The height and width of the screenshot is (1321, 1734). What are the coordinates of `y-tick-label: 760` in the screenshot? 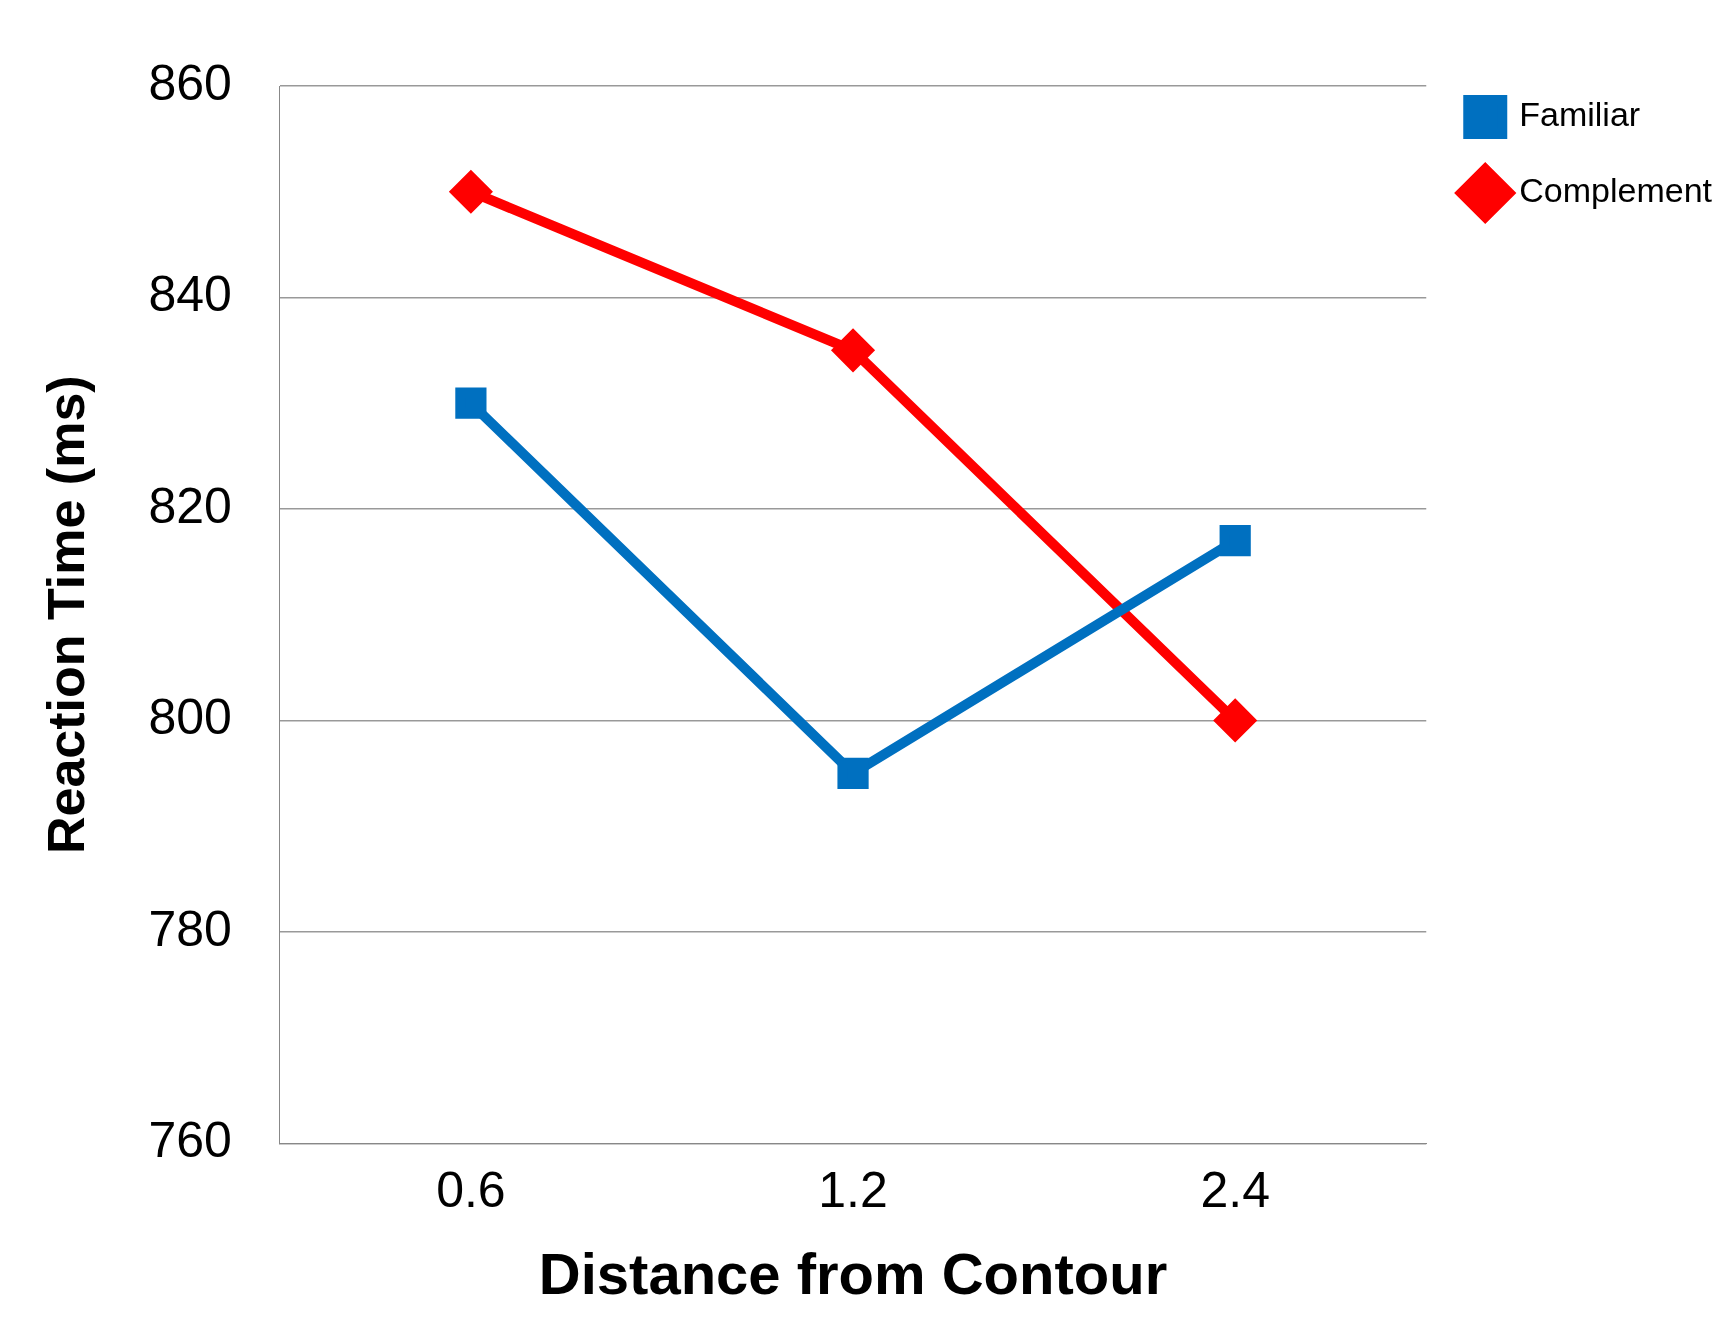 It's located at (190, 1140).